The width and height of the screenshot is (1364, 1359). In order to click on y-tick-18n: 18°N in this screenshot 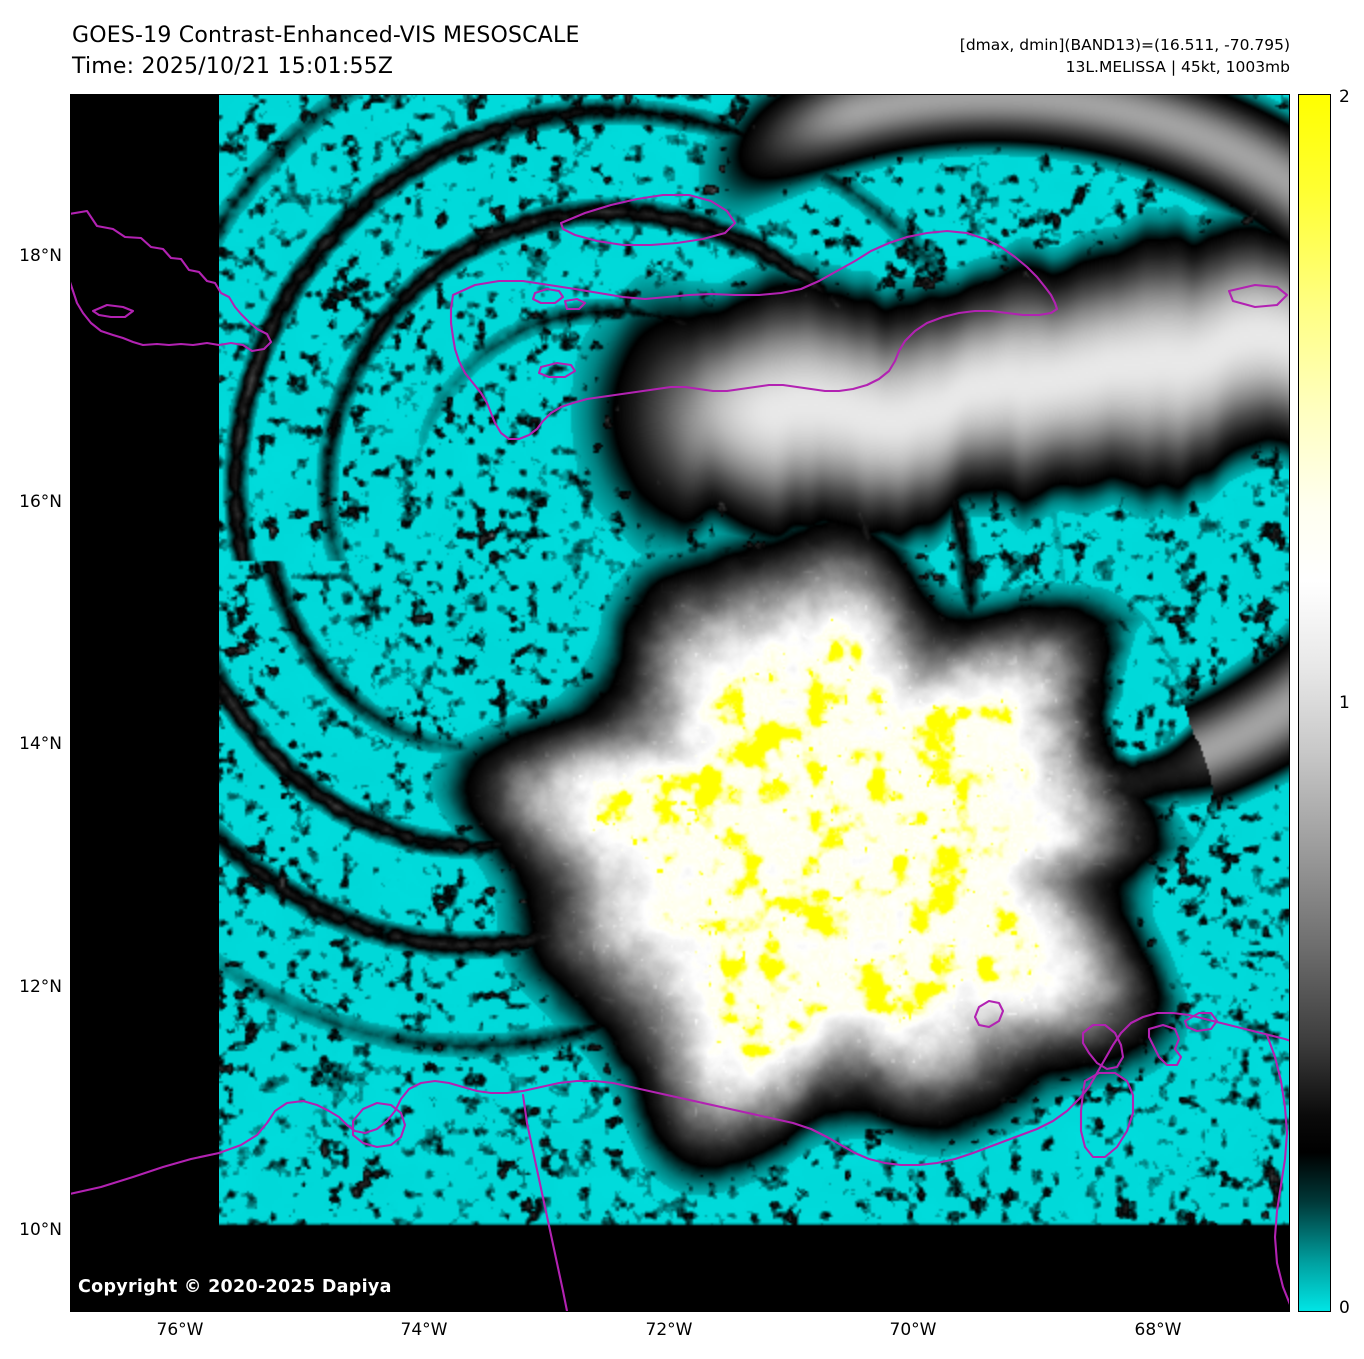, I will do `click(40, 256)`.